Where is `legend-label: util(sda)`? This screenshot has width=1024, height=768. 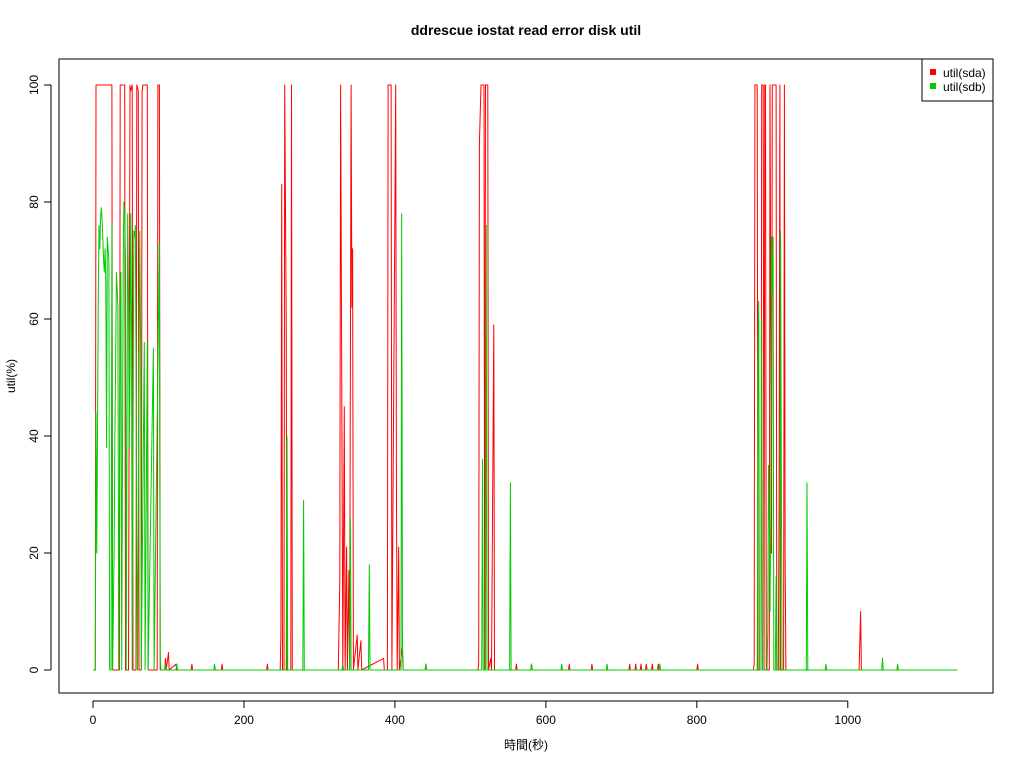
legend-label: util(sda) is located at coordinates (964, 73).